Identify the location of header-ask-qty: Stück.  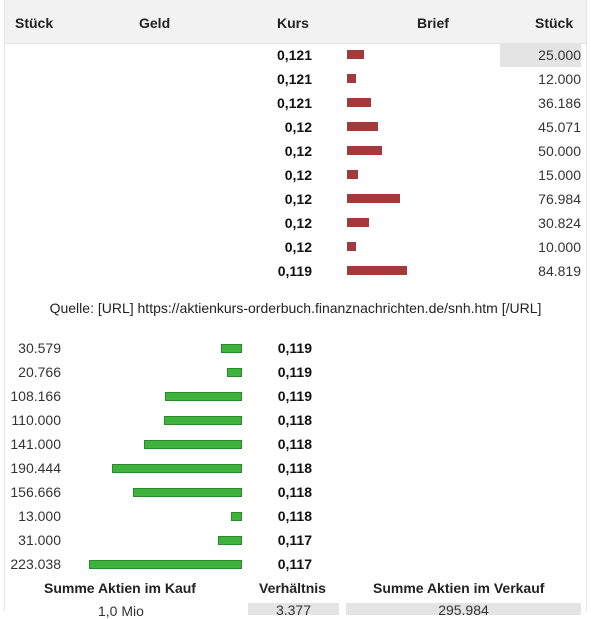
(554, 23).